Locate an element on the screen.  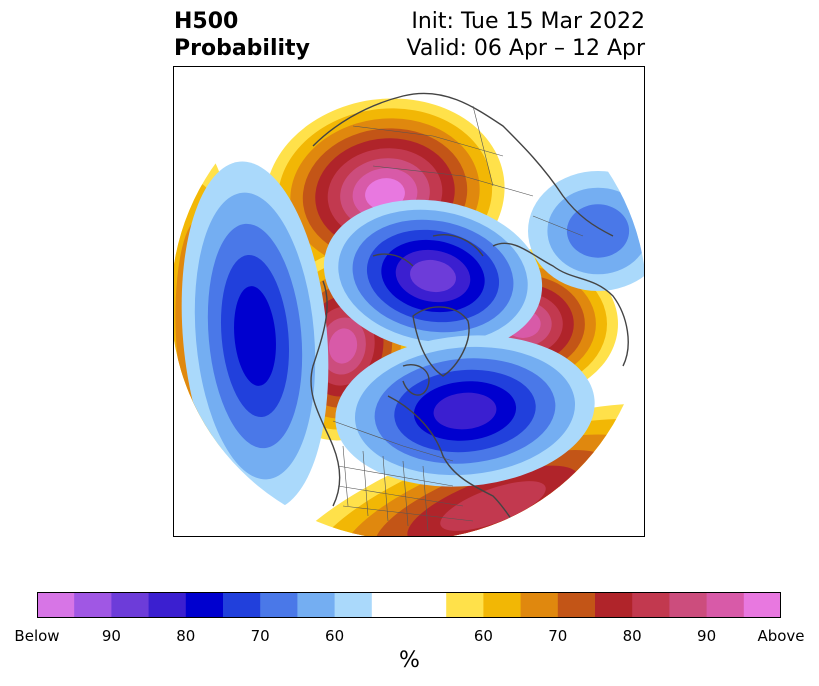
valid-range: Valid: 06 Apr – 12 Apr is located at coordinates (526, 48).